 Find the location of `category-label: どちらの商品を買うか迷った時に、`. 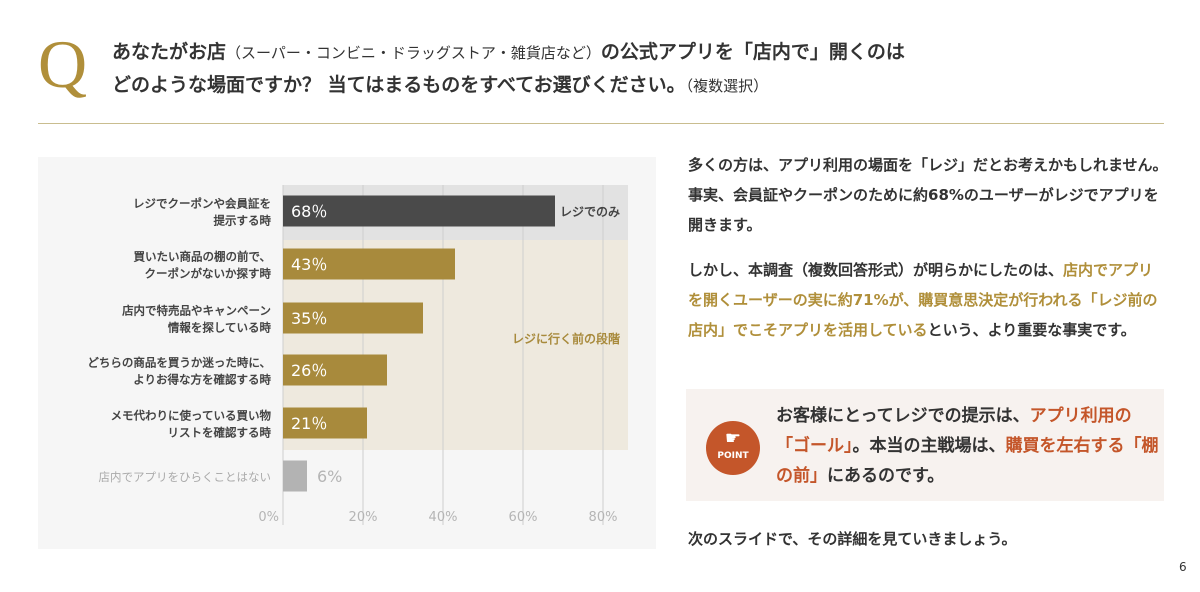

category-label: どちらの商品を買うか迷った時に、 is located at coordinates (179, 363).